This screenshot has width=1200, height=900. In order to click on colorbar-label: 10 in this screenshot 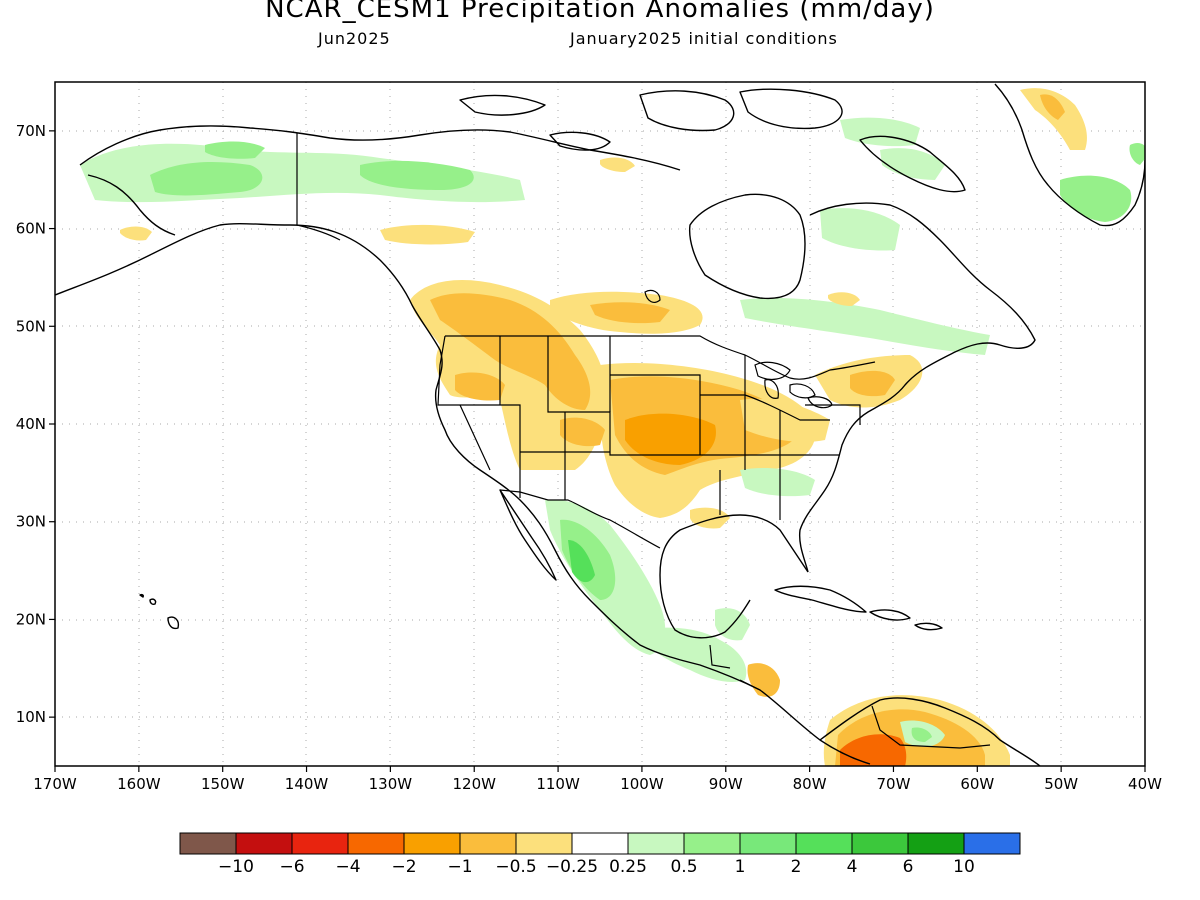, I will do `click(964, 867)`.